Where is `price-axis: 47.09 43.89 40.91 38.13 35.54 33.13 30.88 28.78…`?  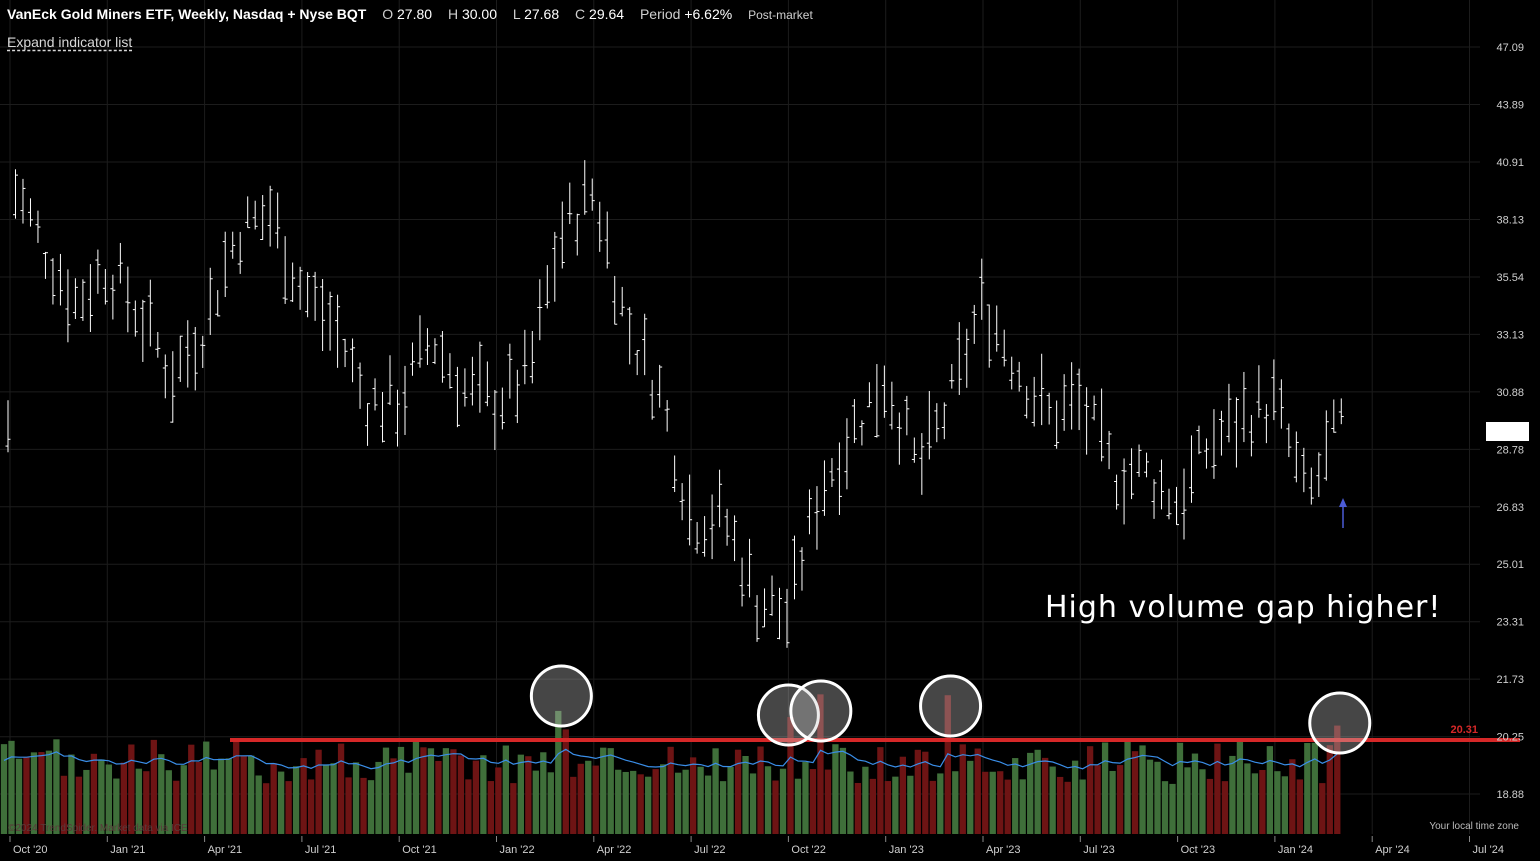 price-axis: 47.09 43.89 40.91 38.13 35.54 33.13 30.88 28.78… is located at coordinates (1510, 421).